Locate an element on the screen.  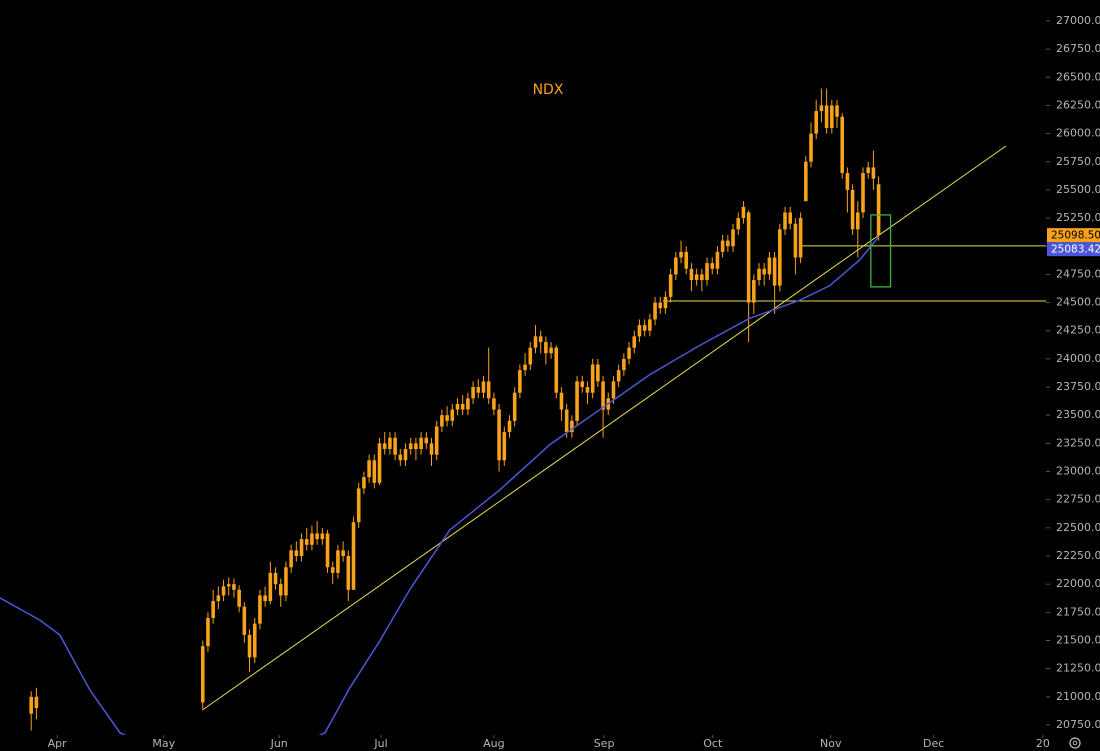
x-tick-label: Jul is located at coordinates (380, 743).